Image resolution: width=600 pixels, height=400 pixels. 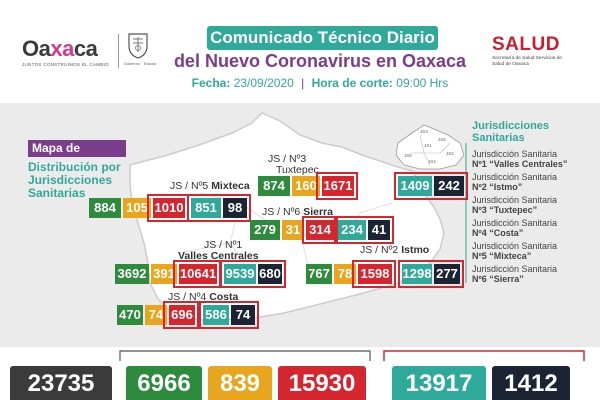 I want to click on logo-tagline: JUNTOS CONSTRUIMOS EL CAMBIO, so click(x=65, y=64).